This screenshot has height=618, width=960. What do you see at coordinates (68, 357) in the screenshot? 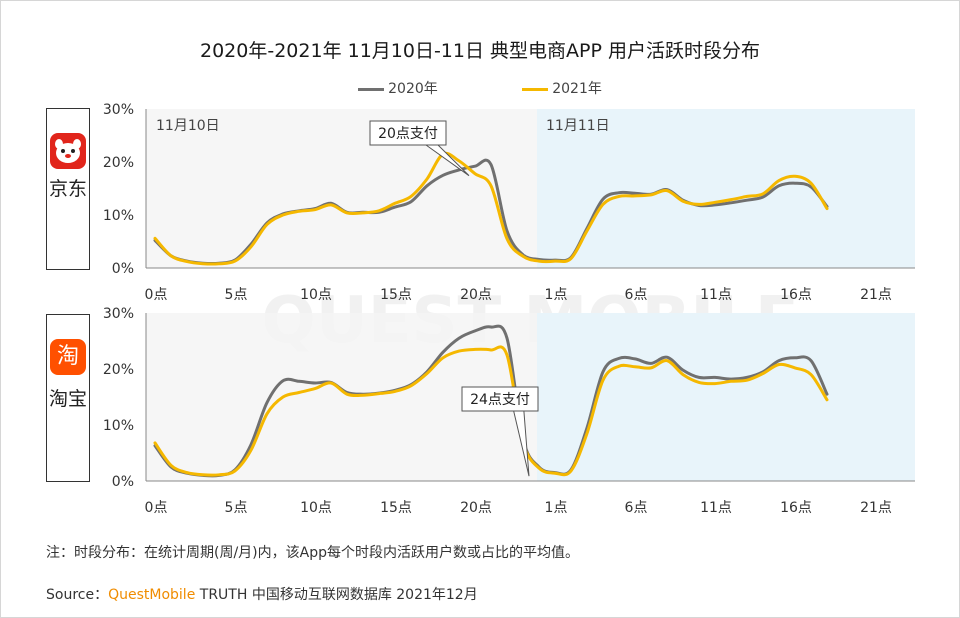
I see `taobao-icon: 淘` at bounding box center [68, 357].